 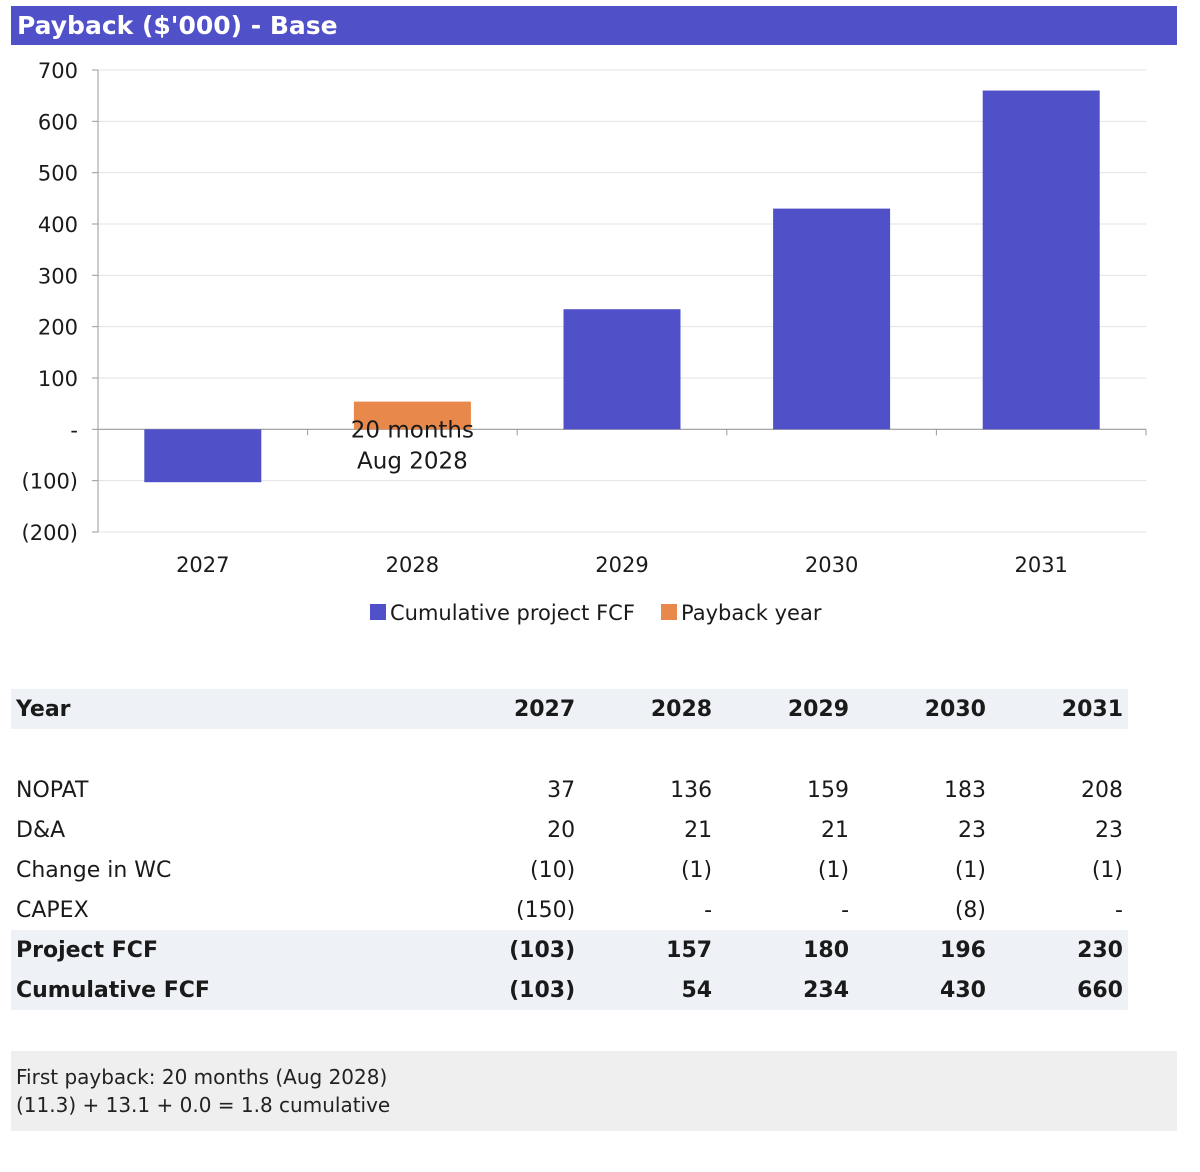 What do you see at coordinates (621, 565) in the screenshot?
I see `x-tick-label: 2029` at bounding box center [621, 565].